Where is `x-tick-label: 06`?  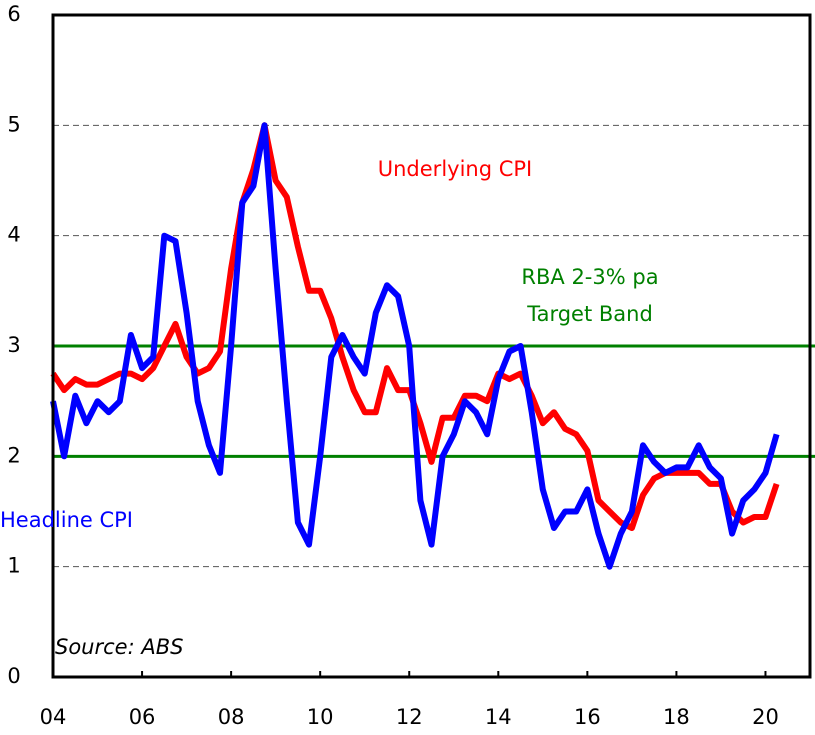
x-tick-label: 06 is located at coordinates (142, 717).